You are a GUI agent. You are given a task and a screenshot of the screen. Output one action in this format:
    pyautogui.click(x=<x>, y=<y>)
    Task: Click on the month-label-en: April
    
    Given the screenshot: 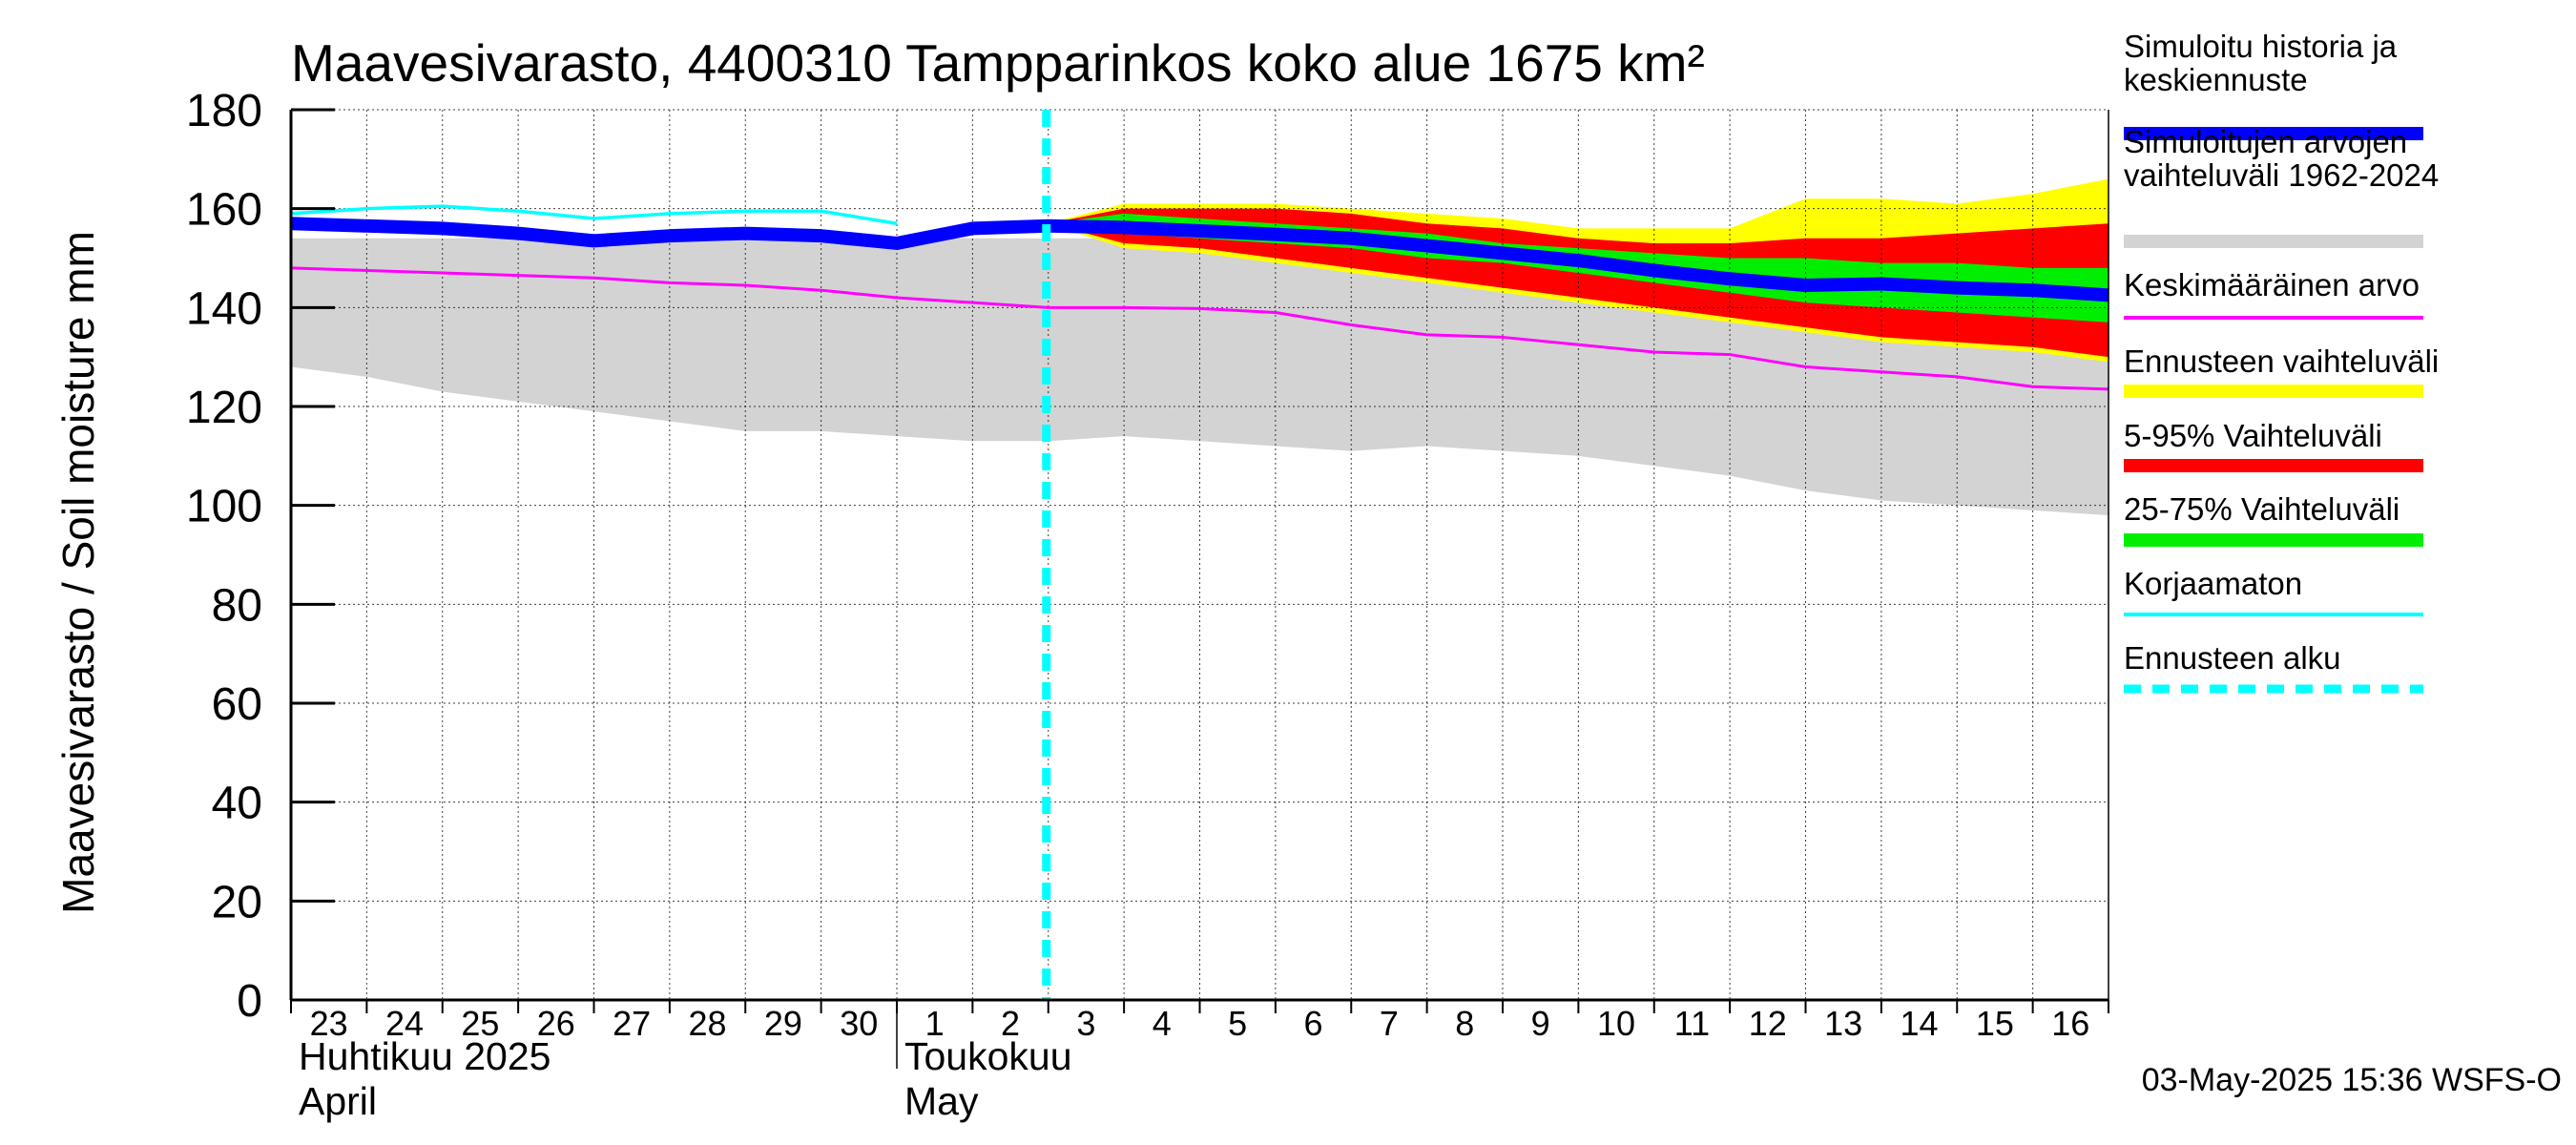 What is the action you would take?
    pyautogui.click(x=338, y=1101)
    